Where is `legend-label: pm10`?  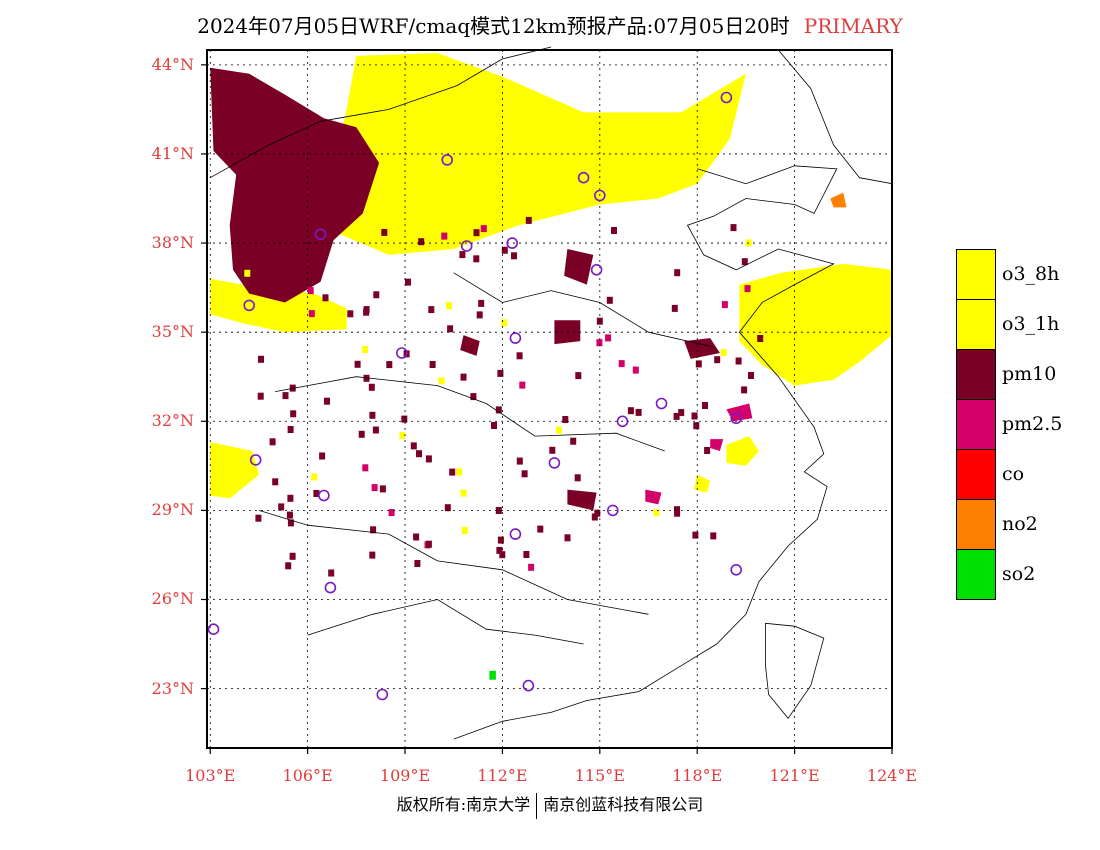 legend-label: pm10 is located at coordinates (1029, 374).